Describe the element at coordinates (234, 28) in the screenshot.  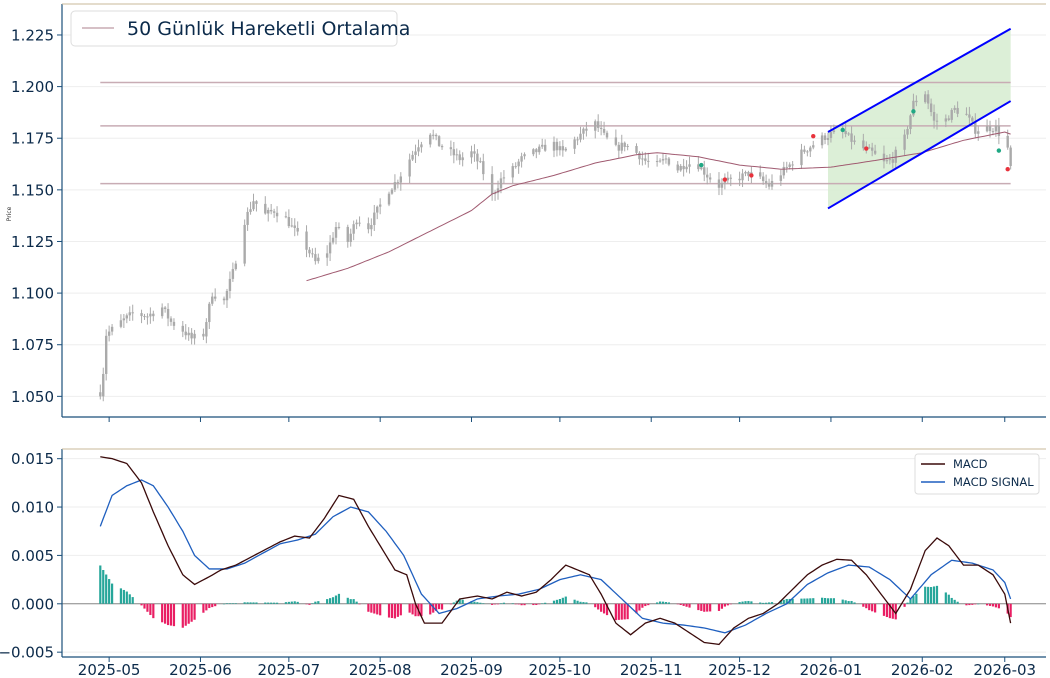
I see `price-legend-box` at that location.